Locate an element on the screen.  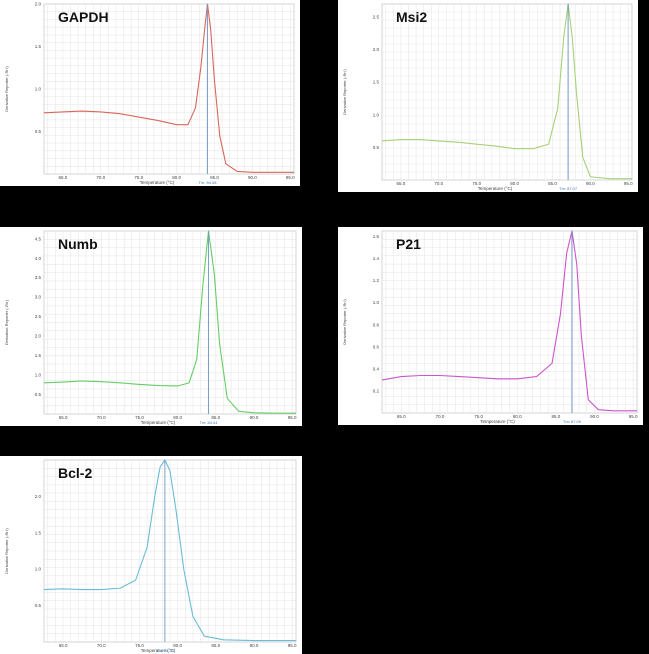
tm-label: Tm: 87.07 is located at coordinates (568, 188).